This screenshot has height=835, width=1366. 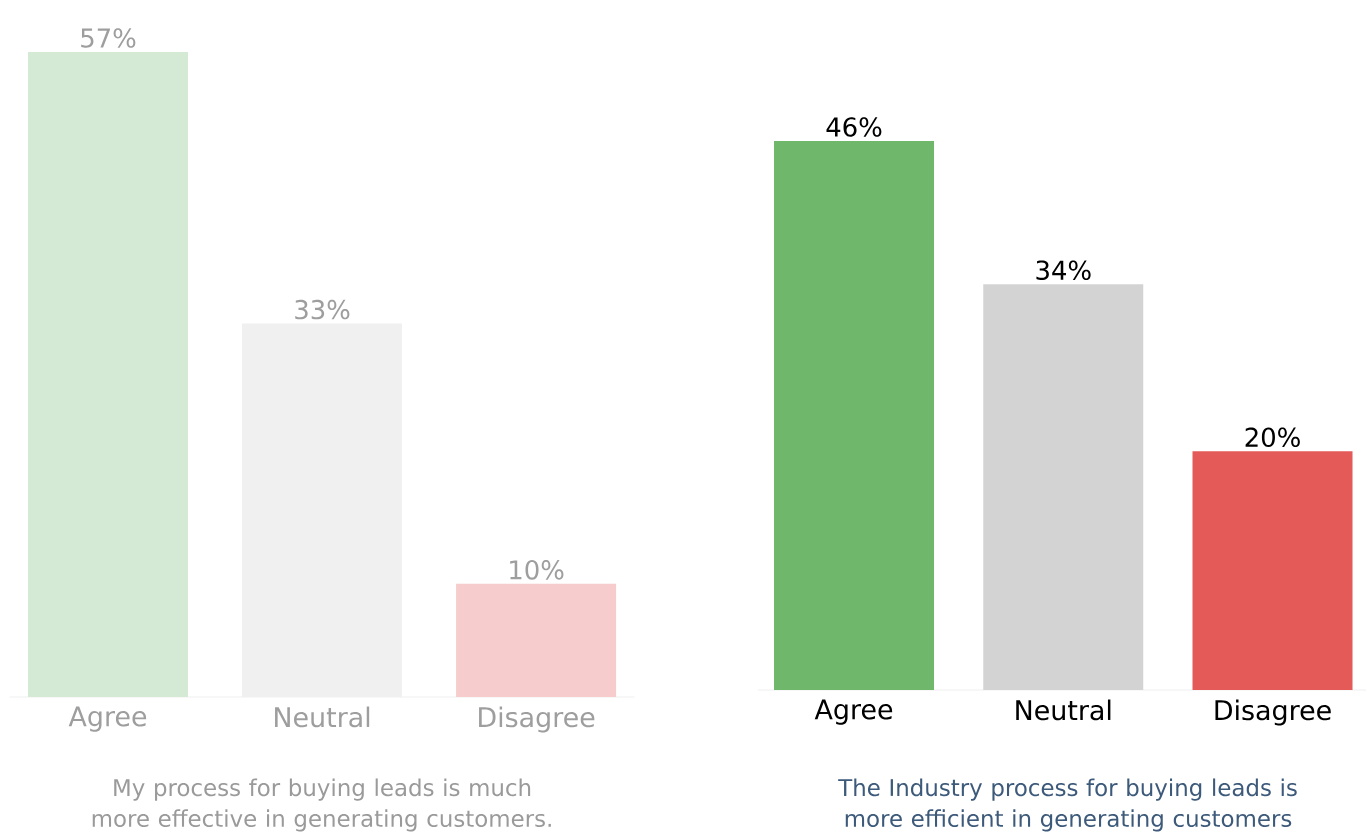 I want to click on data-label: 33%, so click(x=322, y=309).